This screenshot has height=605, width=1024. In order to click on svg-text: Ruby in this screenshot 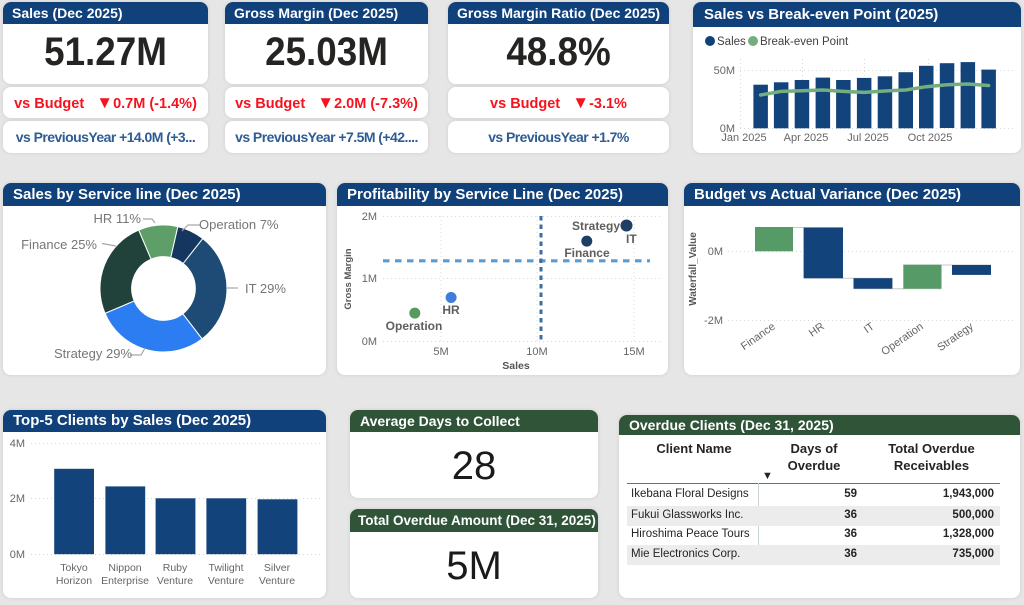, I will do `click(175, 568)`.